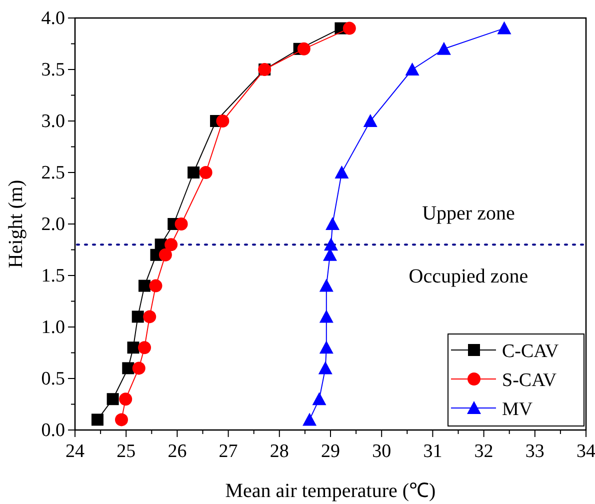  I want to click on x-tick-label: 30, so click(382, 451).